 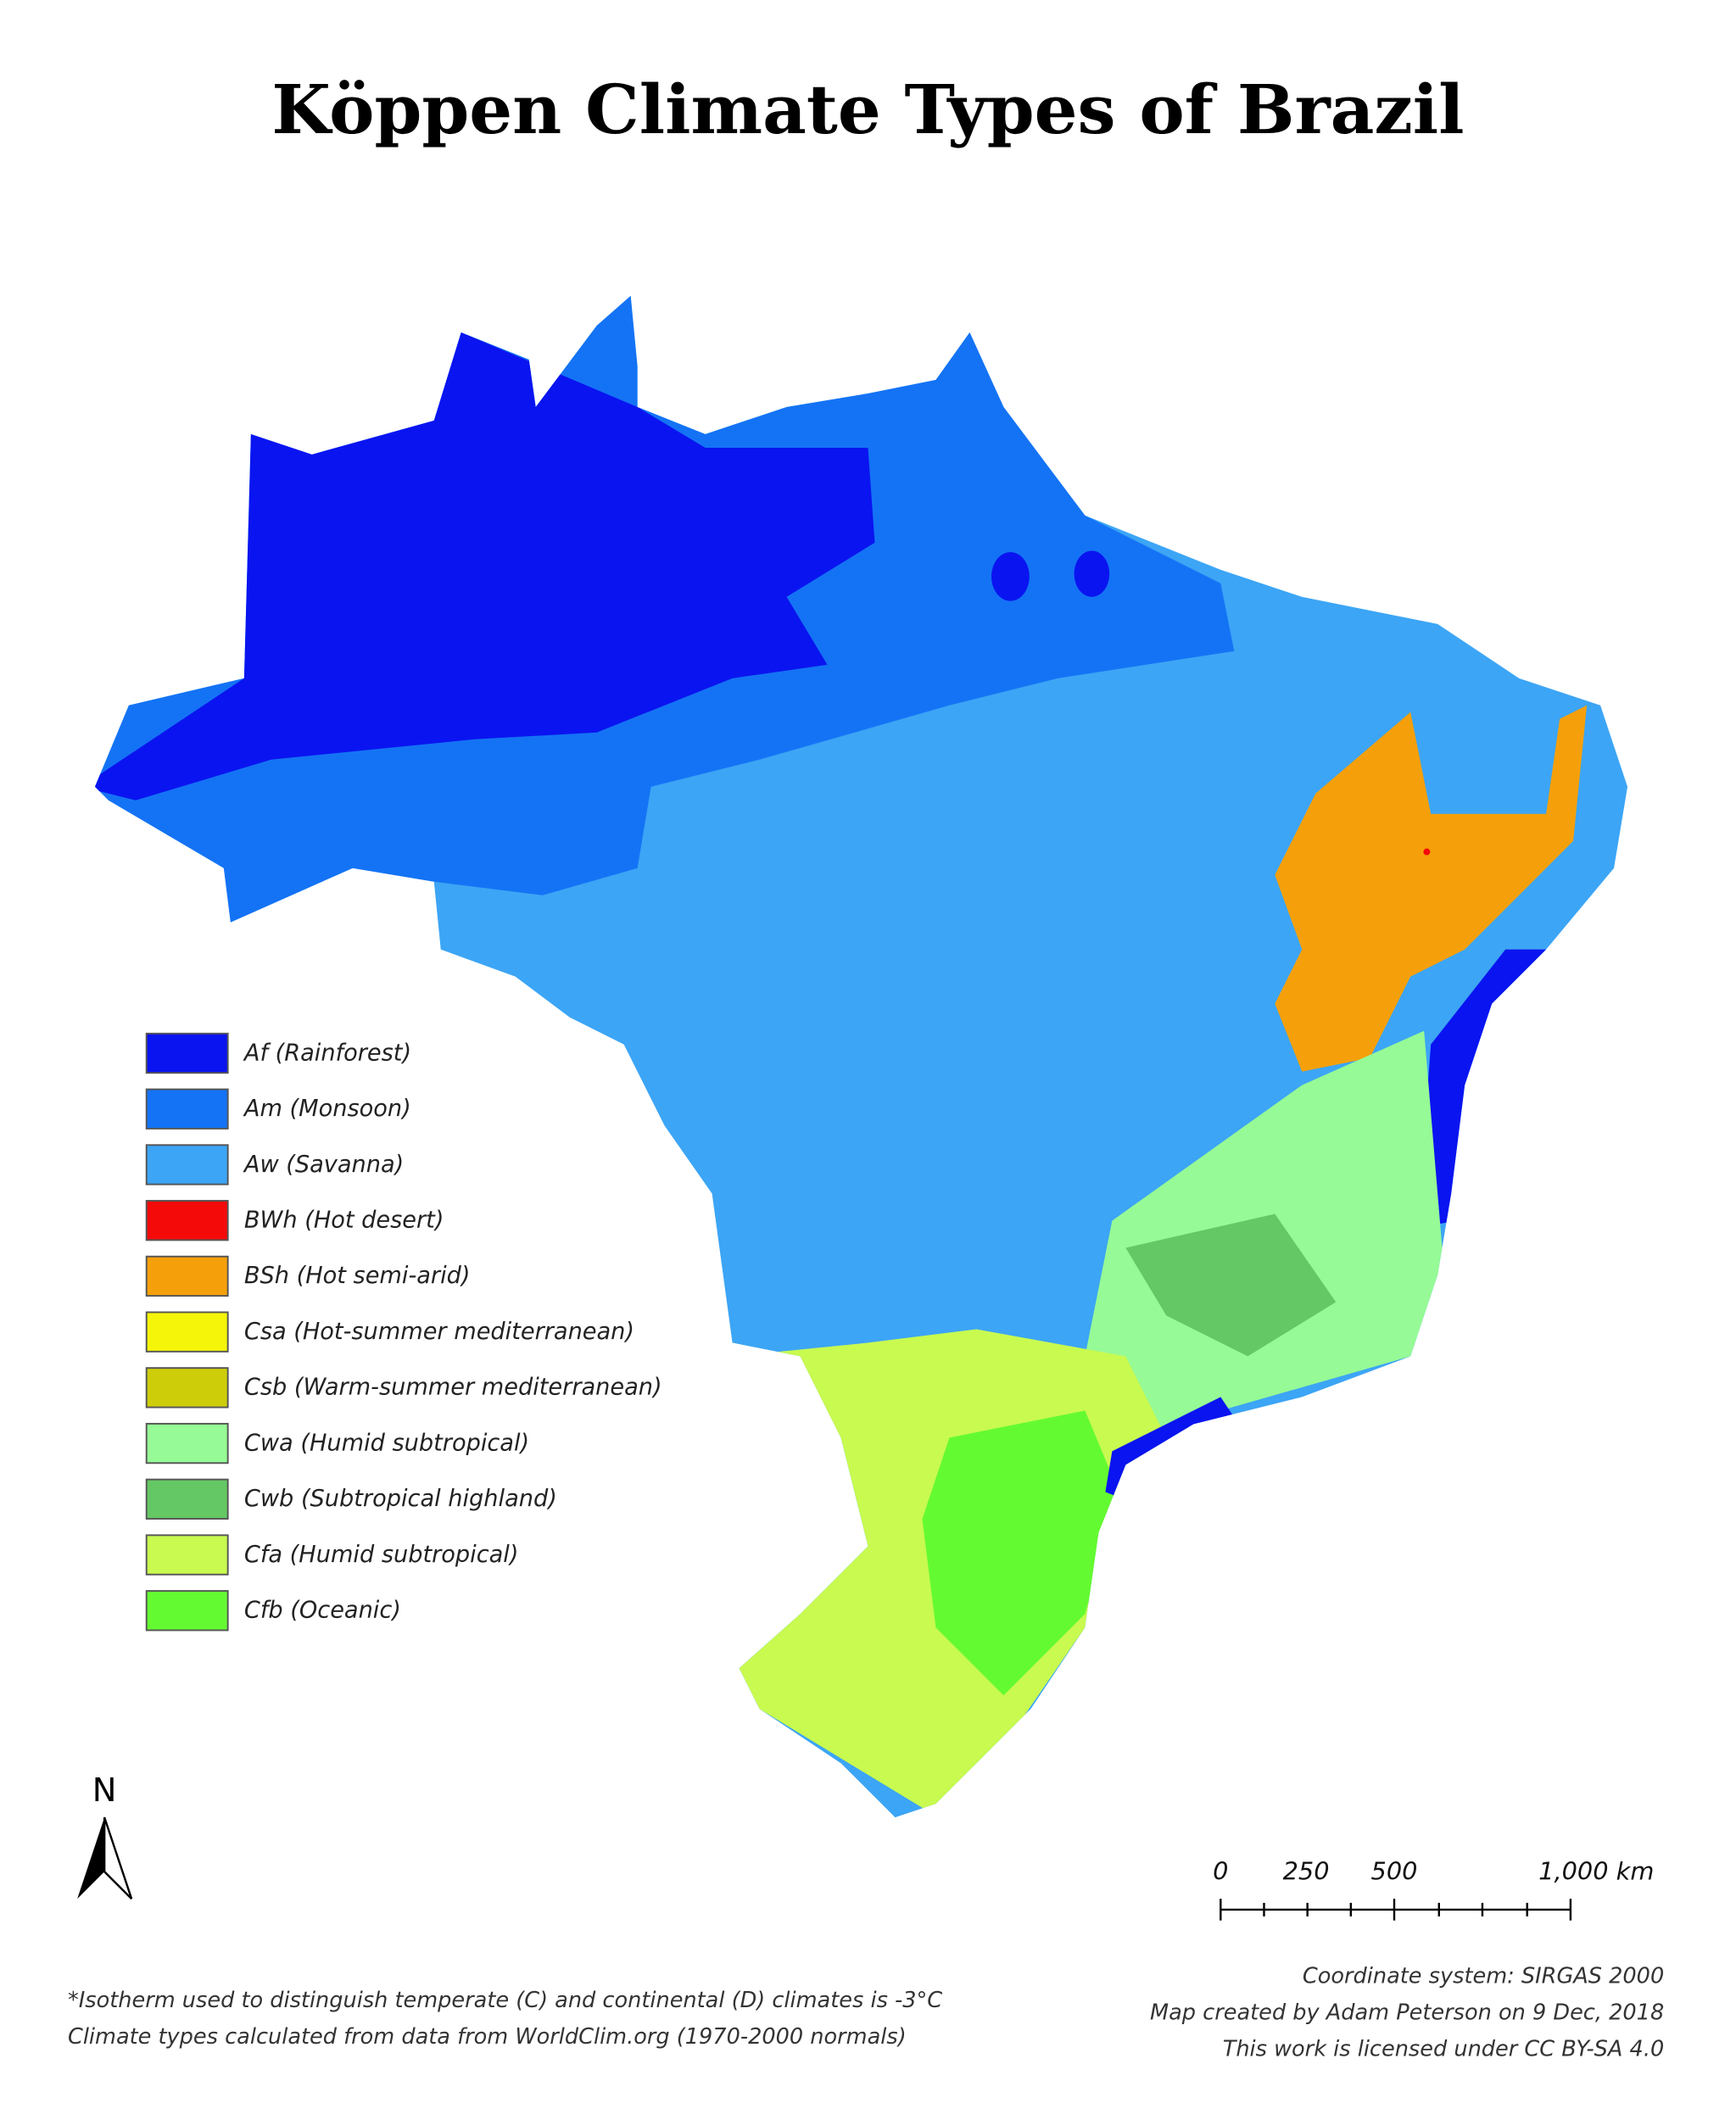 I want to click on legend-label: BWh (Hot desert), so click(x=344, y=1220).